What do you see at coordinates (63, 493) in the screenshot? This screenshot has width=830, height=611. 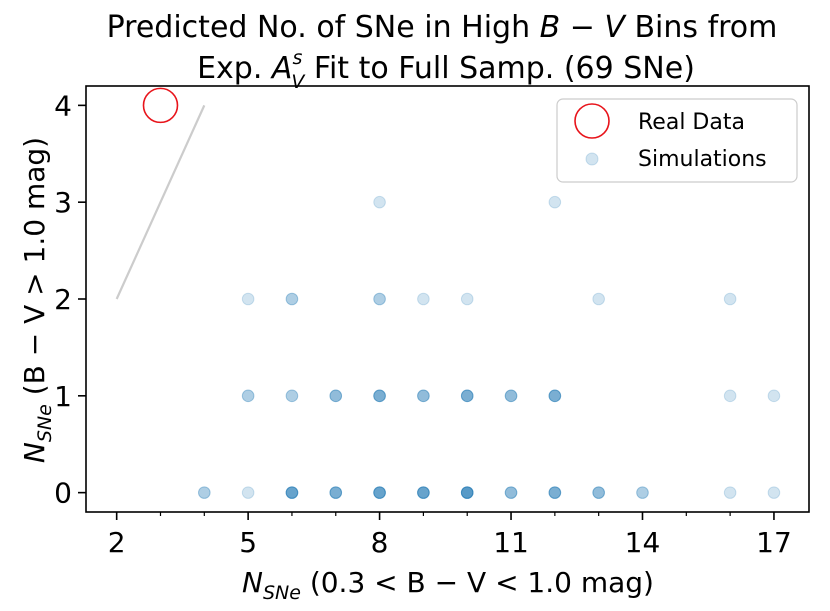 I see `y-tick-label: 0` at bounding box center [63, 493].